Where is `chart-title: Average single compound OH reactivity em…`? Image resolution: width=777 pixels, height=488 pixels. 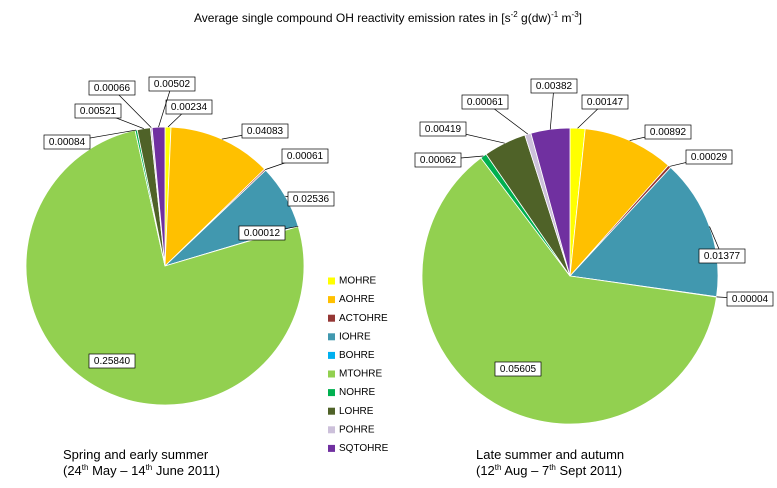
chart-title: Average single compound OH reactivity em… is located at coordinates (388, 18).